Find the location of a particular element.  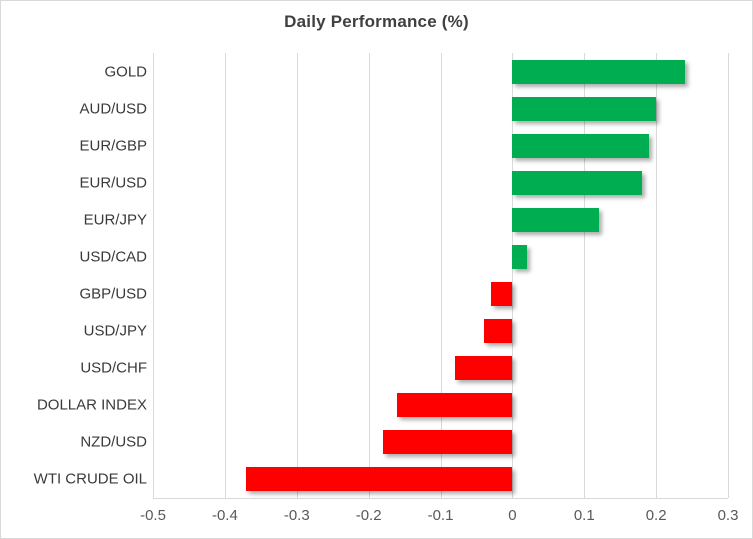

category-label: NZD/USD is located at coordinates (113, 442).